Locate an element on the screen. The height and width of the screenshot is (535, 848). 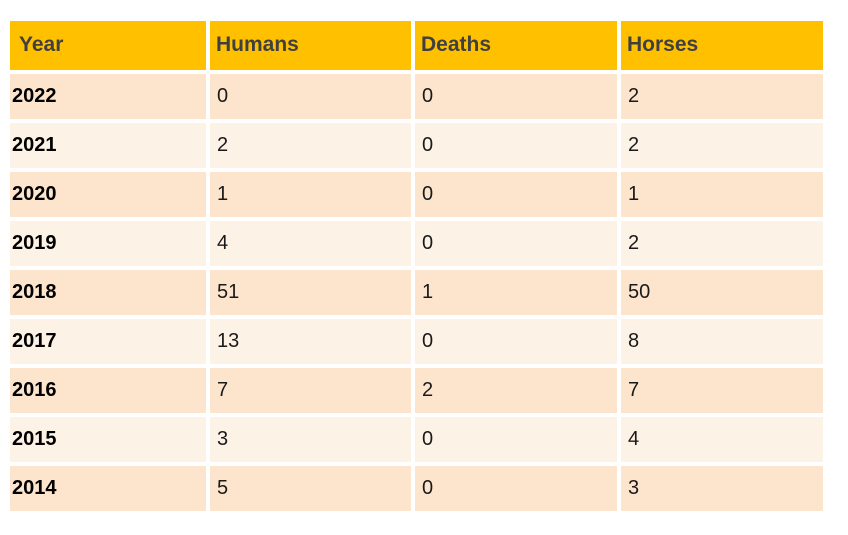
year-cell: 2015 is located at coordinates (110, 437).